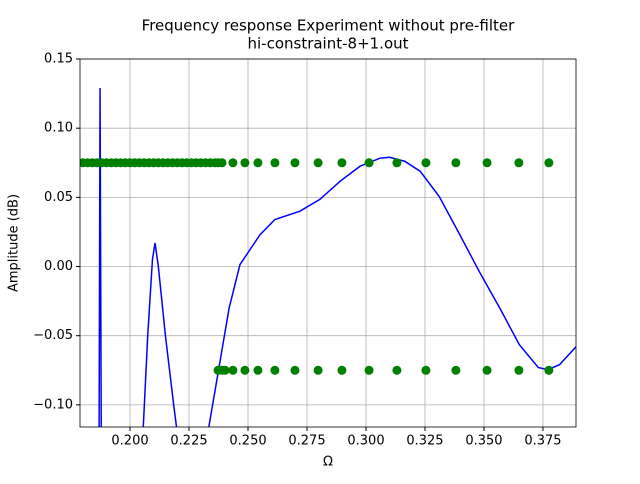  I want to click on y-tick-label: 0.05, so click(58, 197).